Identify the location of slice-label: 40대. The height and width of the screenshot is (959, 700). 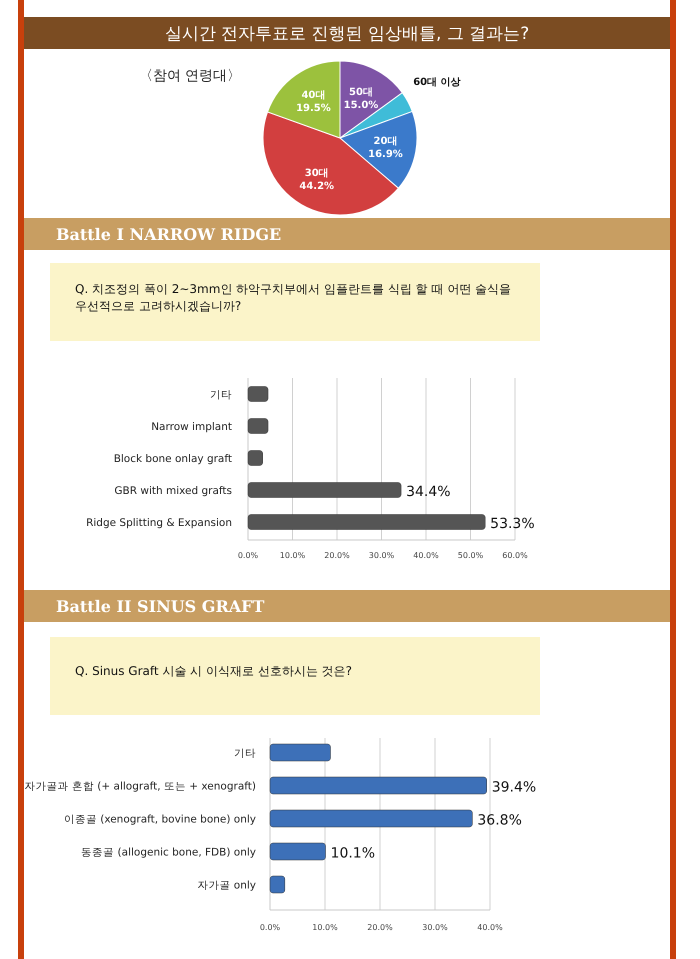
(313, 96).